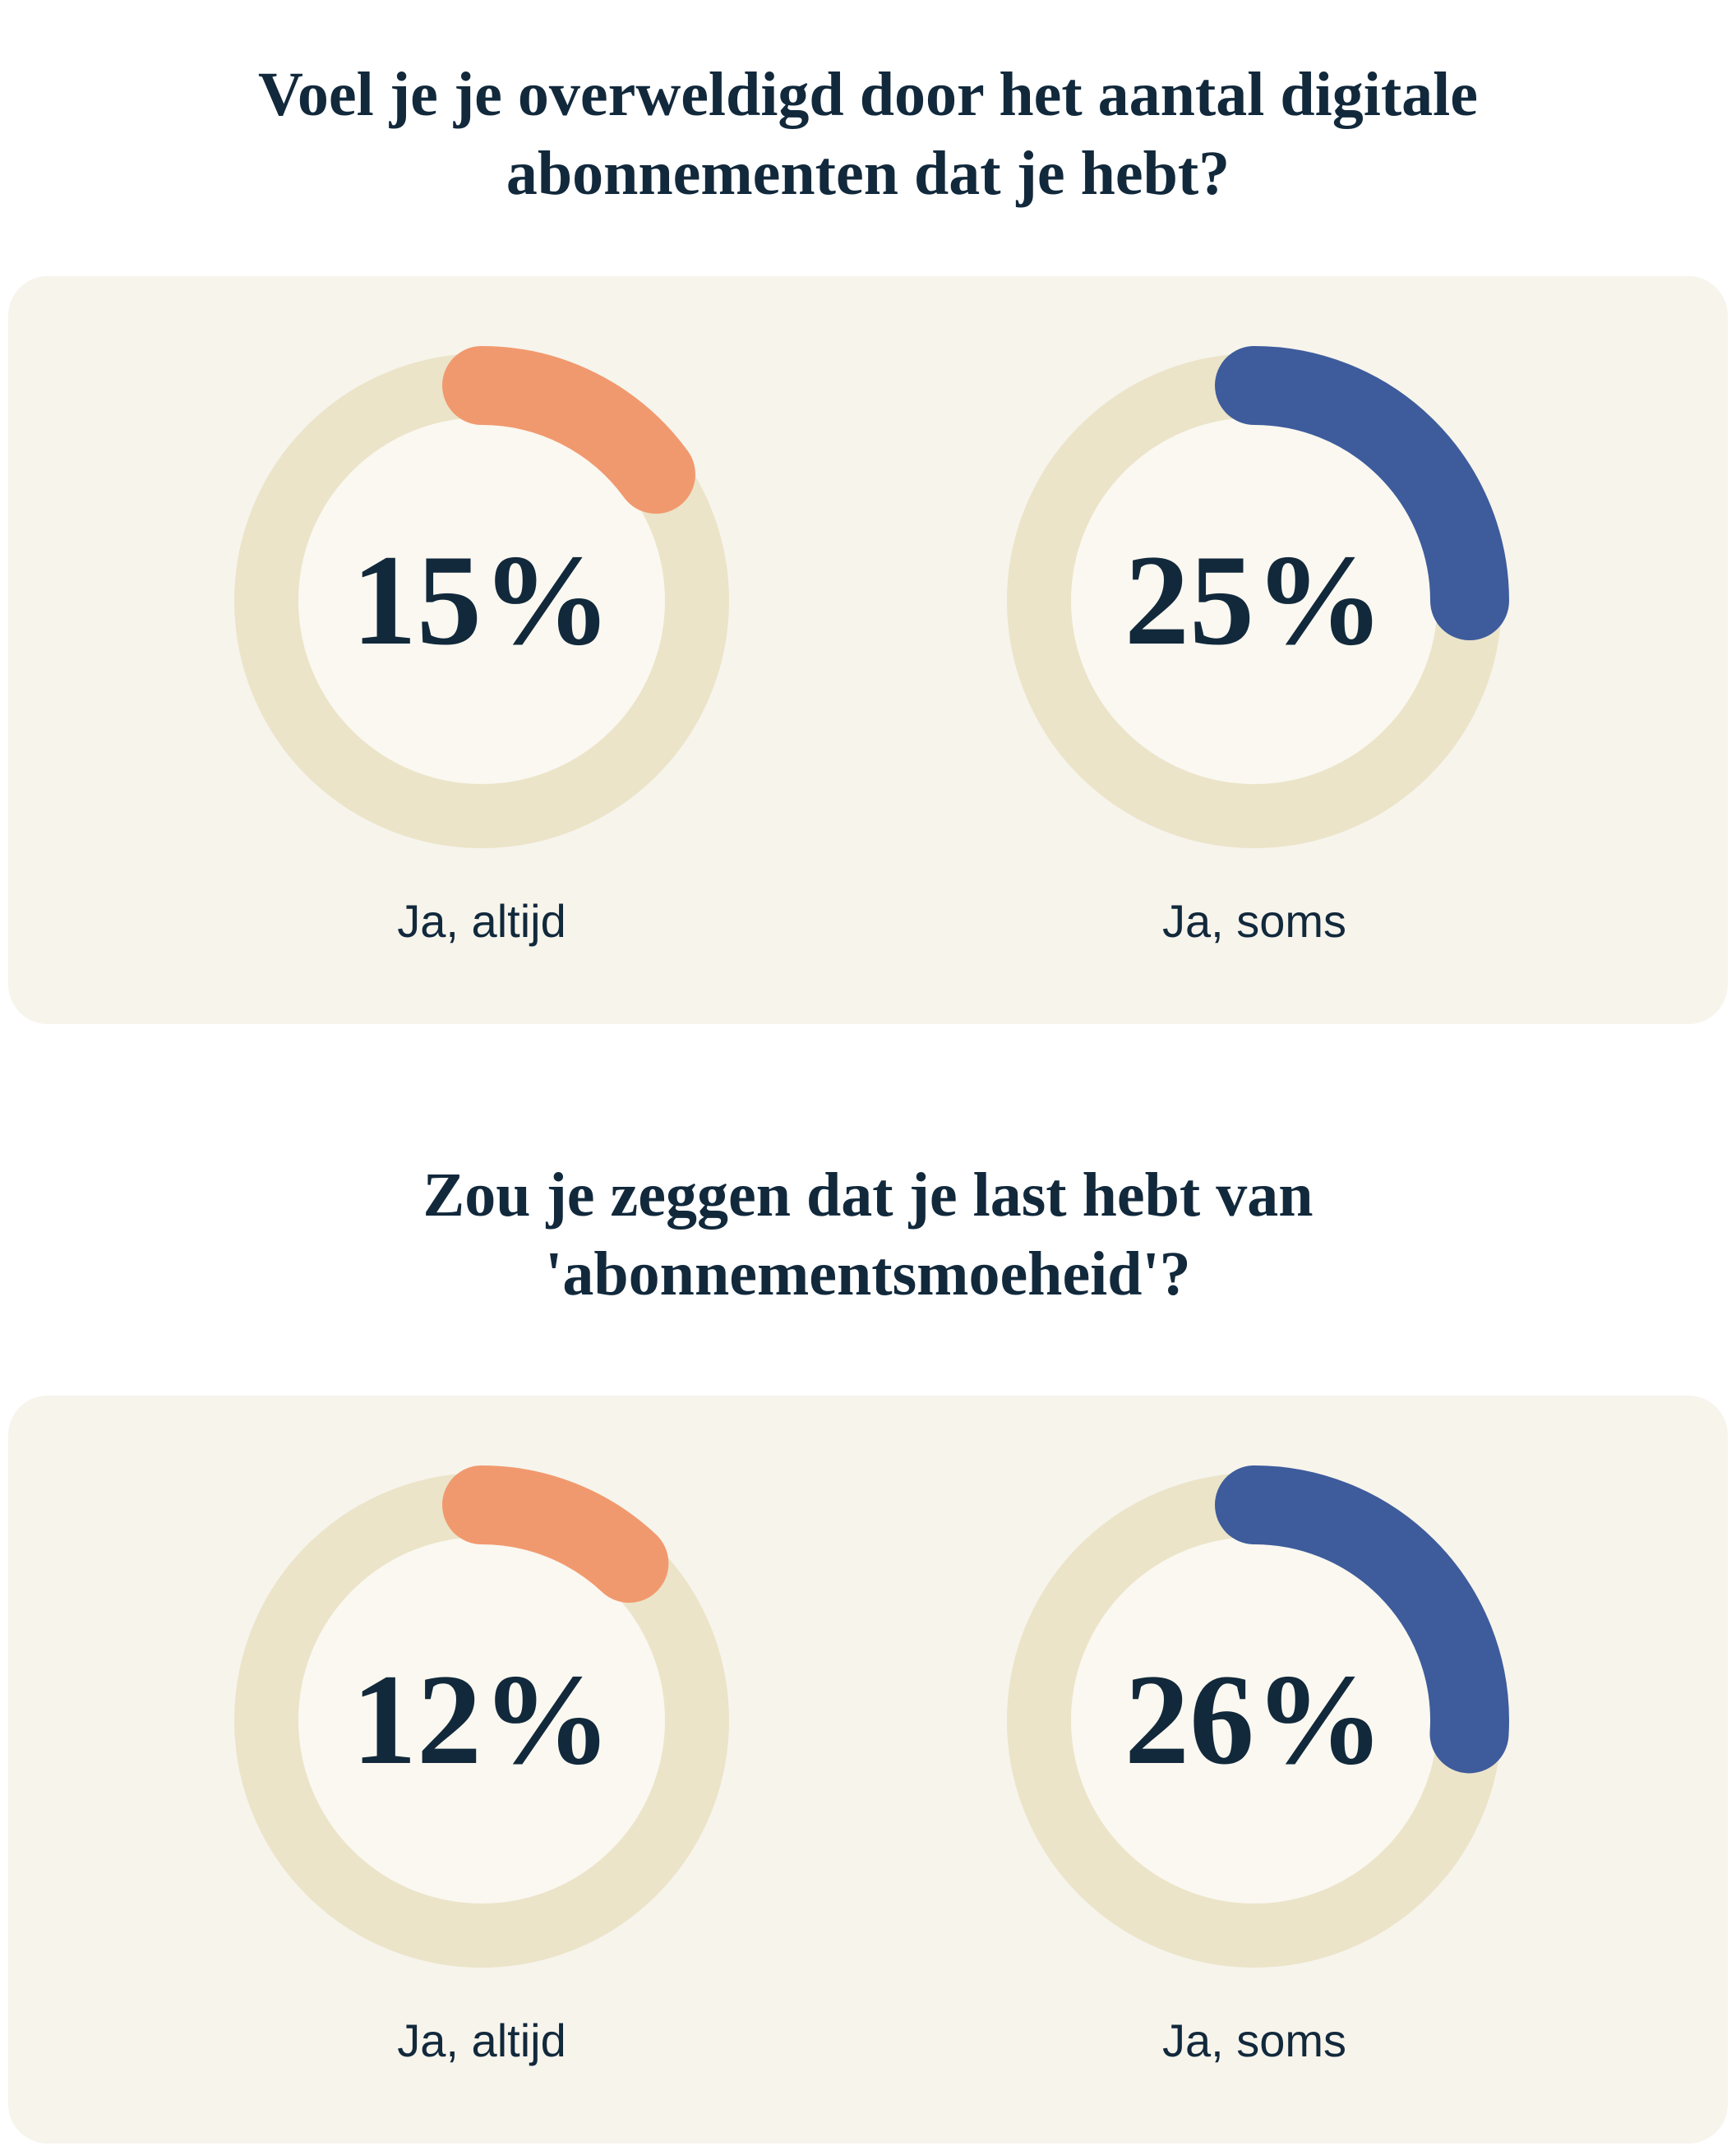  I want to click on question-title-2-line-2: 'abonnementsmoeheid'?, so click(868, 1273).